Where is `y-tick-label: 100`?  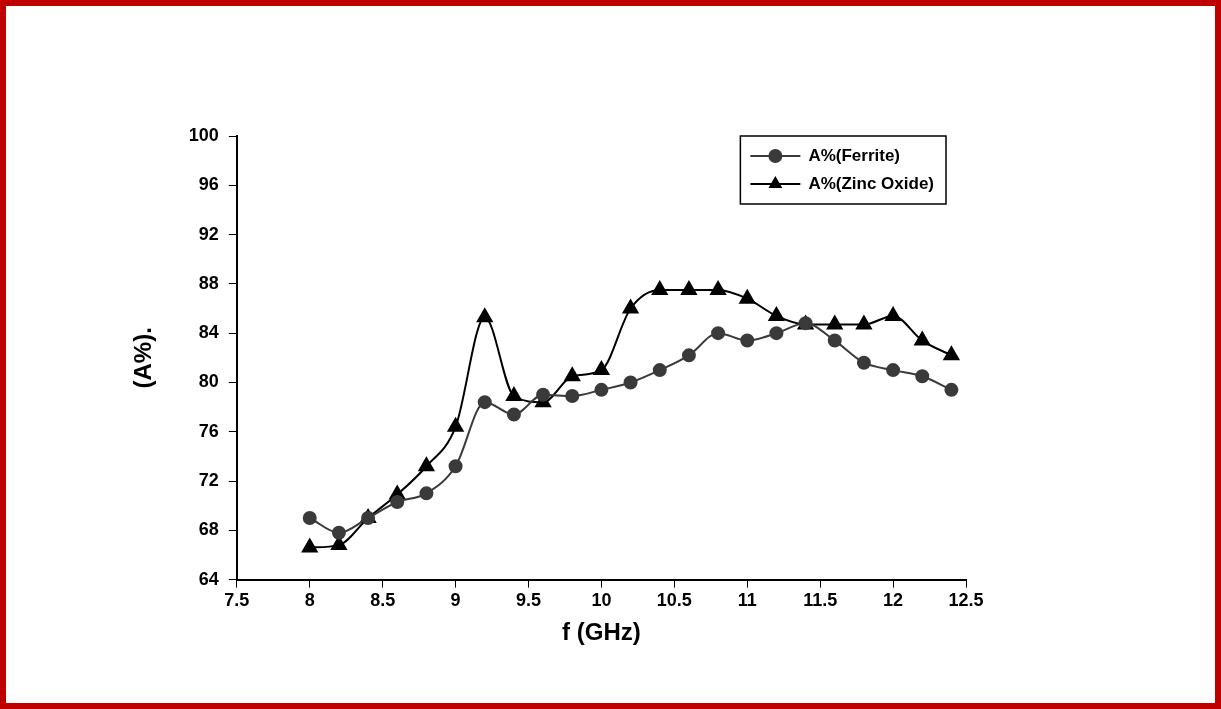 y-tick-label: 100 is located at coordinates (203, 134).